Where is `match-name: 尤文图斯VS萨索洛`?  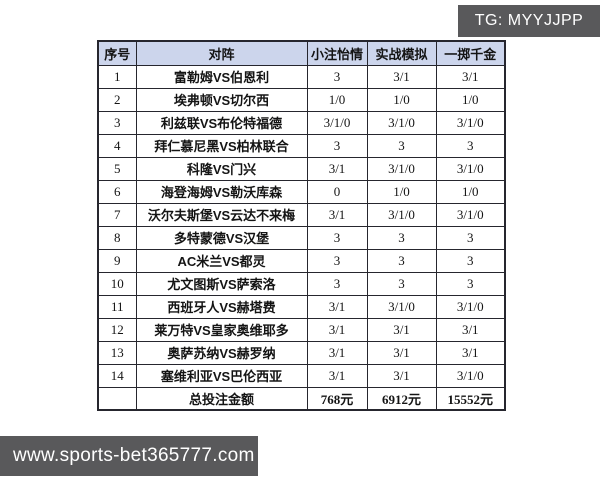
match-name: 尤文图斯VS萨索洛 is located at coordinates (221, 283).